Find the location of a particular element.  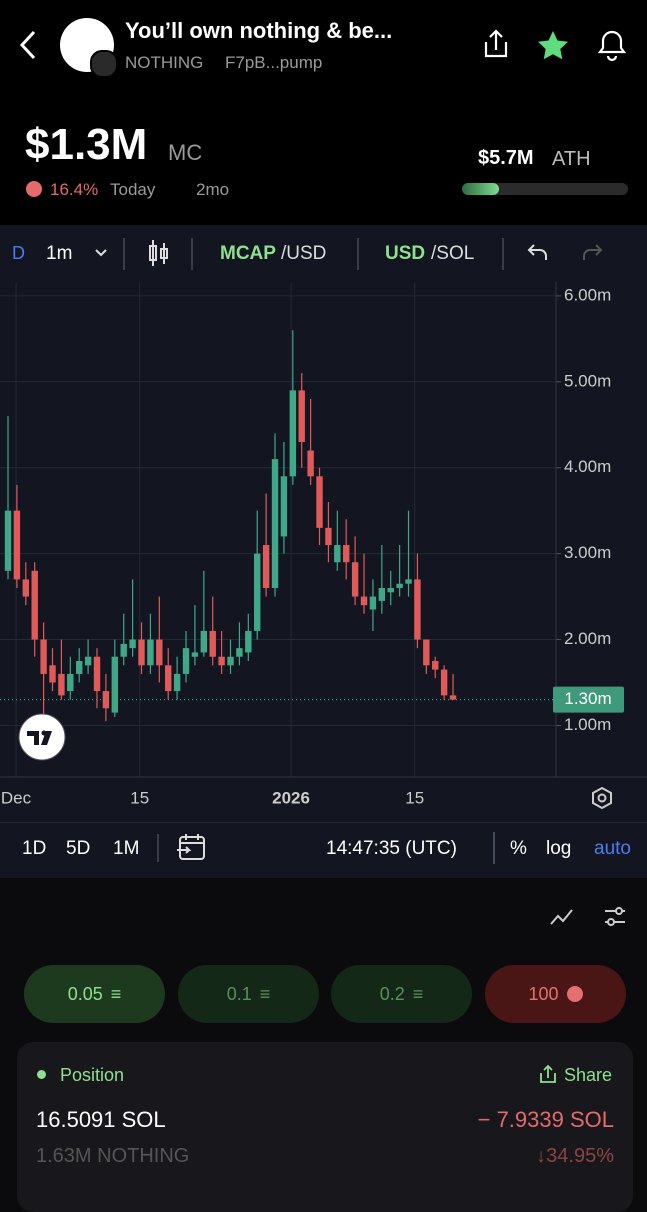

pill-badge is located at coordinates (104, 64).